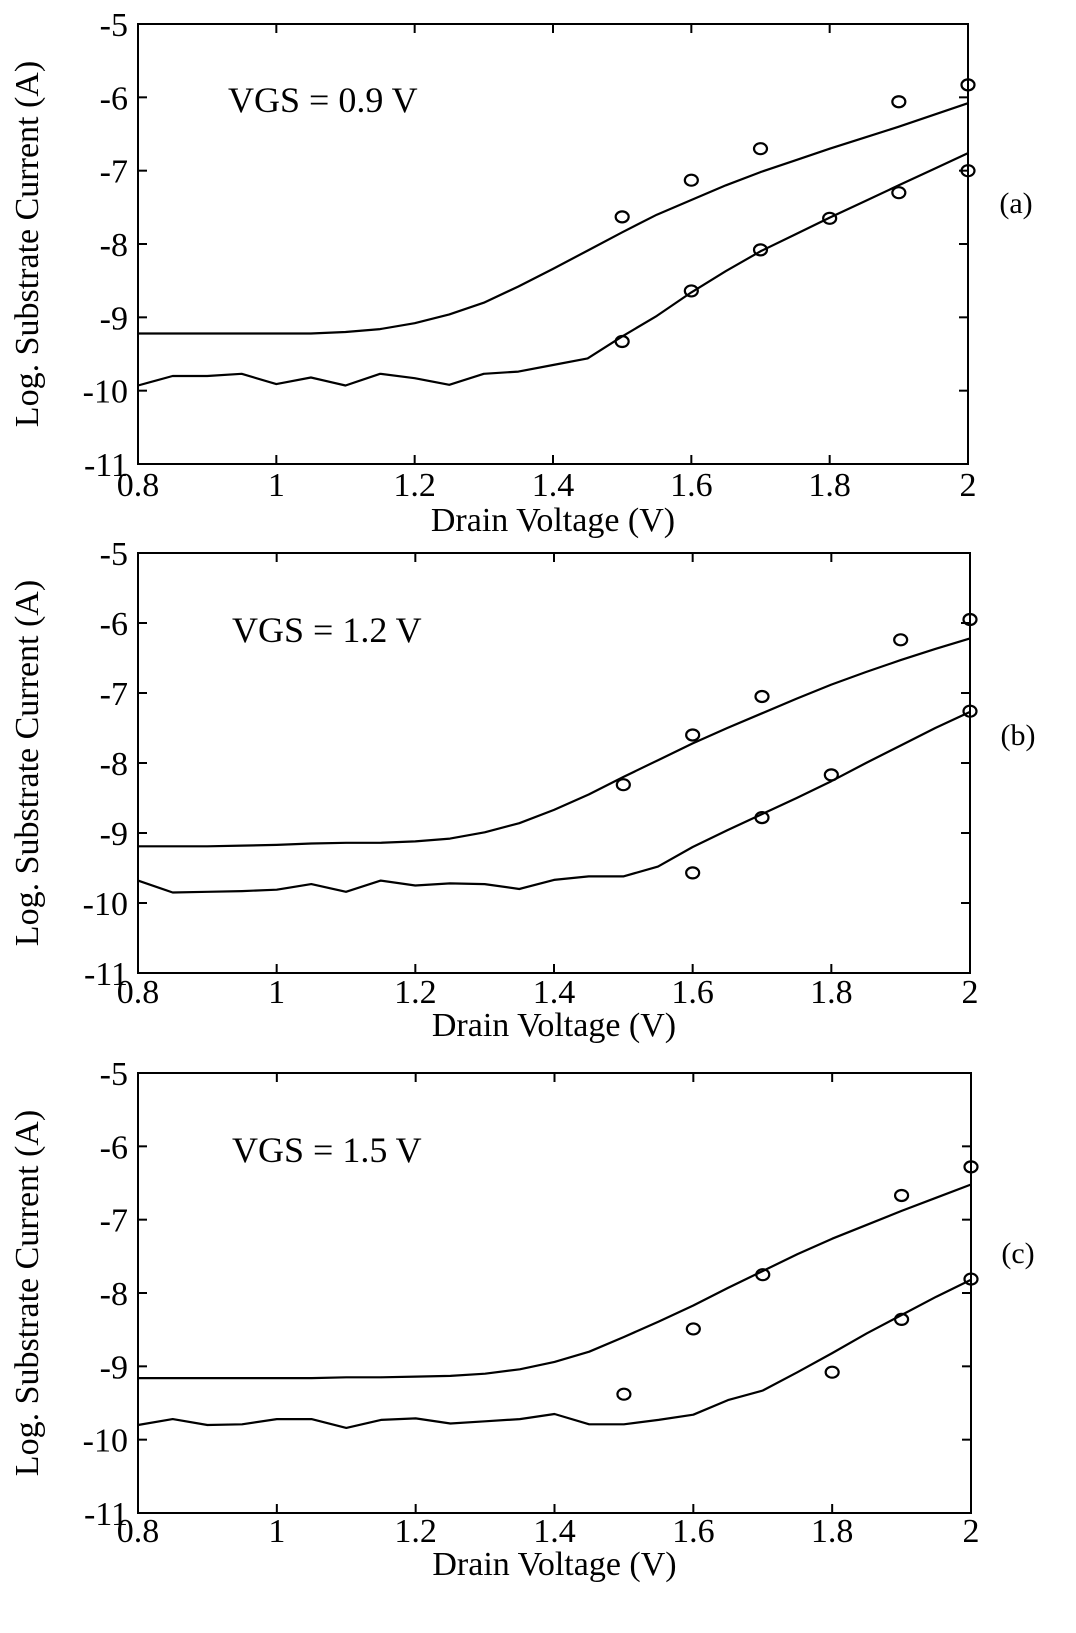 The width and height of the screenshot is (1076, 1633). What do you see at coordinates (327, 630) in the screenshot?
I see `vgs-annotation: VGS = 1.2 V` at bounding box center [327, 630].